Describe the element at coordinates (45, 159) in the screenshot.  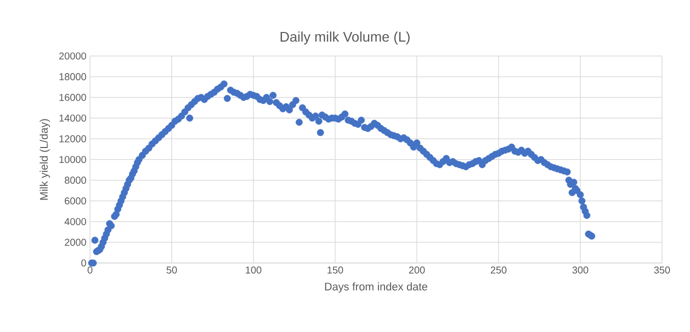
I see `y-axis-title: Milk yield (L/day)` at that location.